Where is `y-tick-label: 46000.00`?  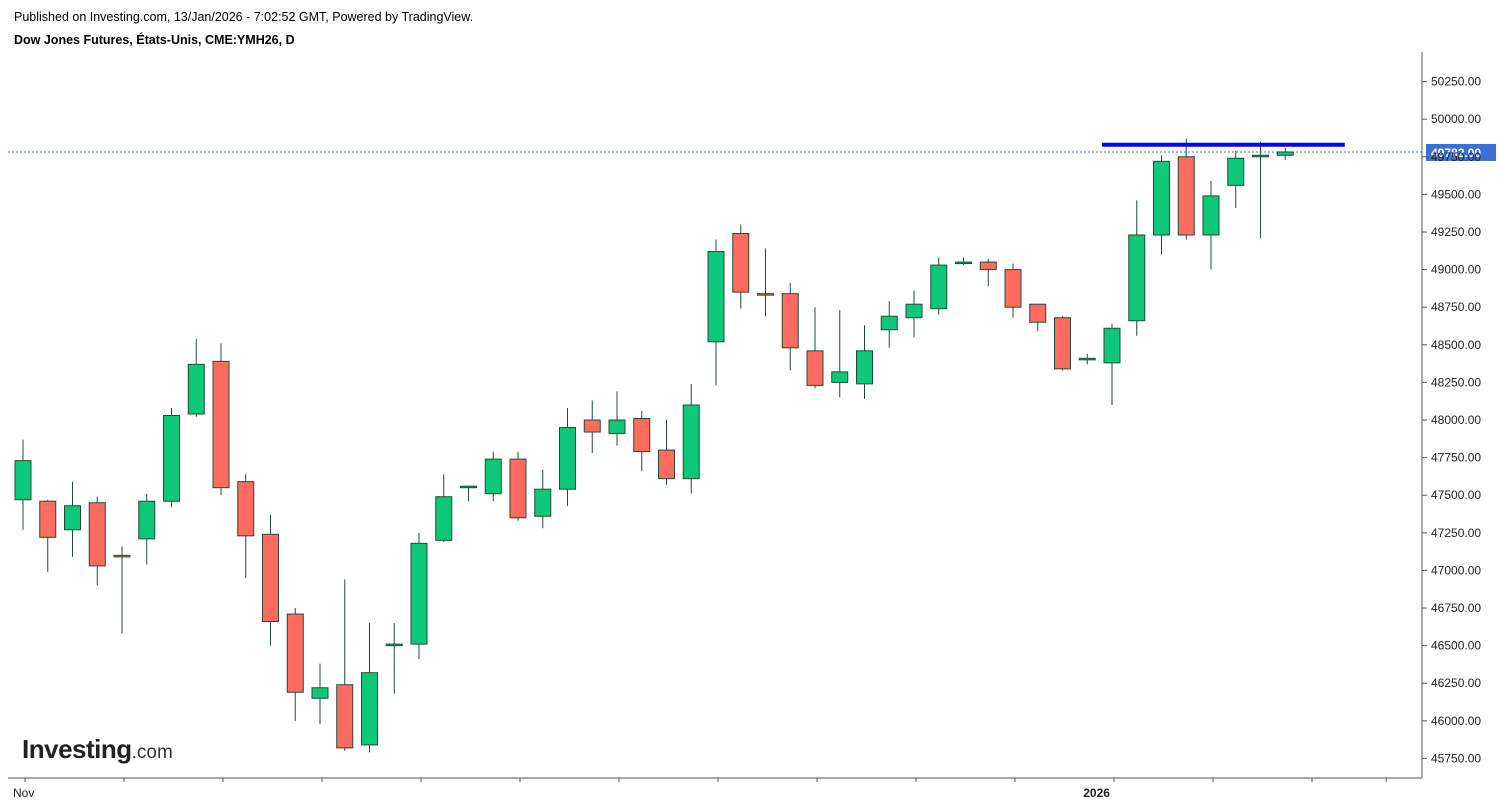
y-tick-label: 46000.00 is located at coordinates (1456, 721).